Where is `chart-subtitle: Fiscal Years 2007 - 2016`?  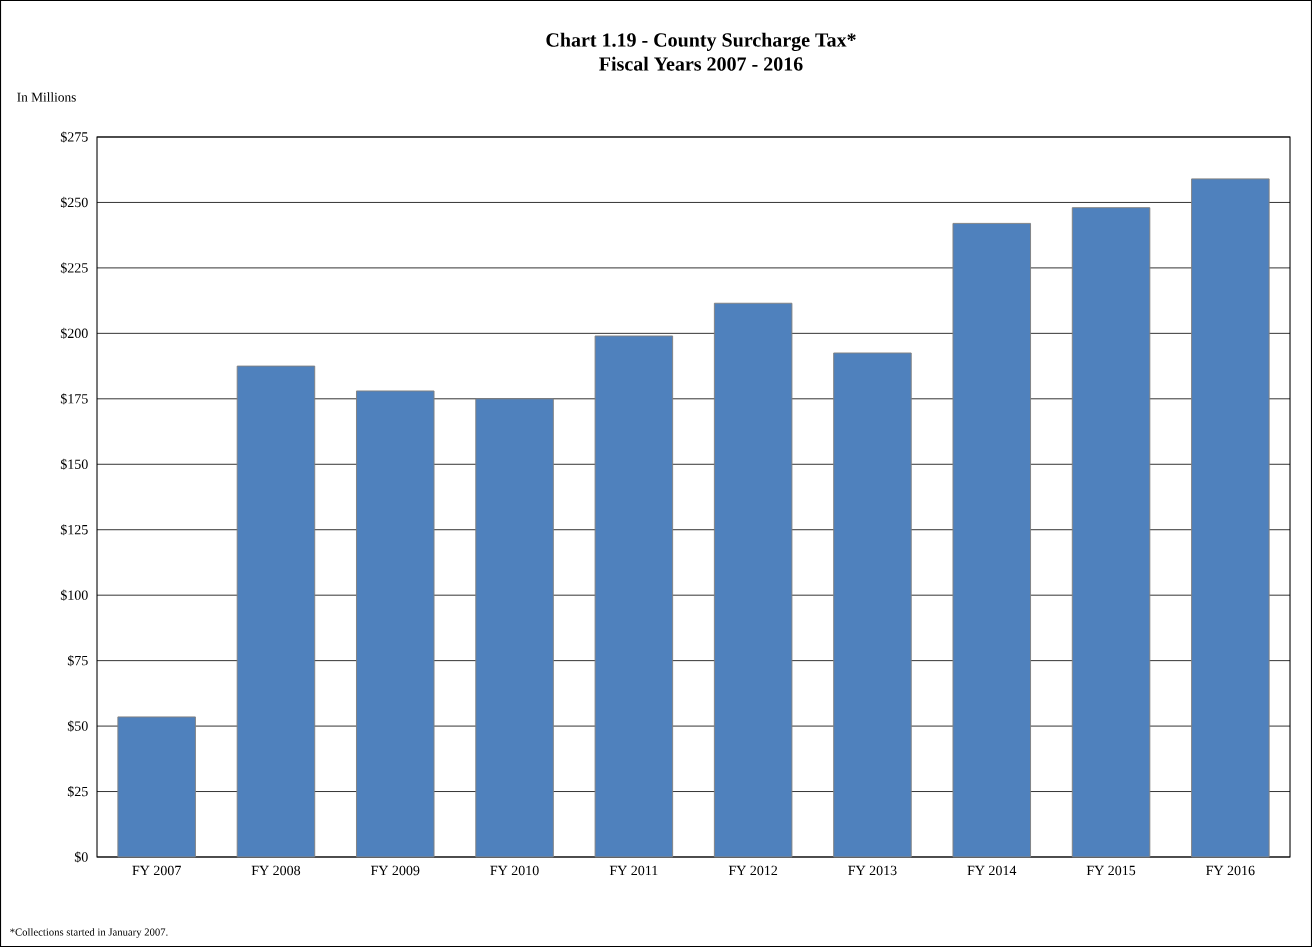 chart-subtitle: Fiscal Years 2007 - 2016 is located at coordinates (701, 63).